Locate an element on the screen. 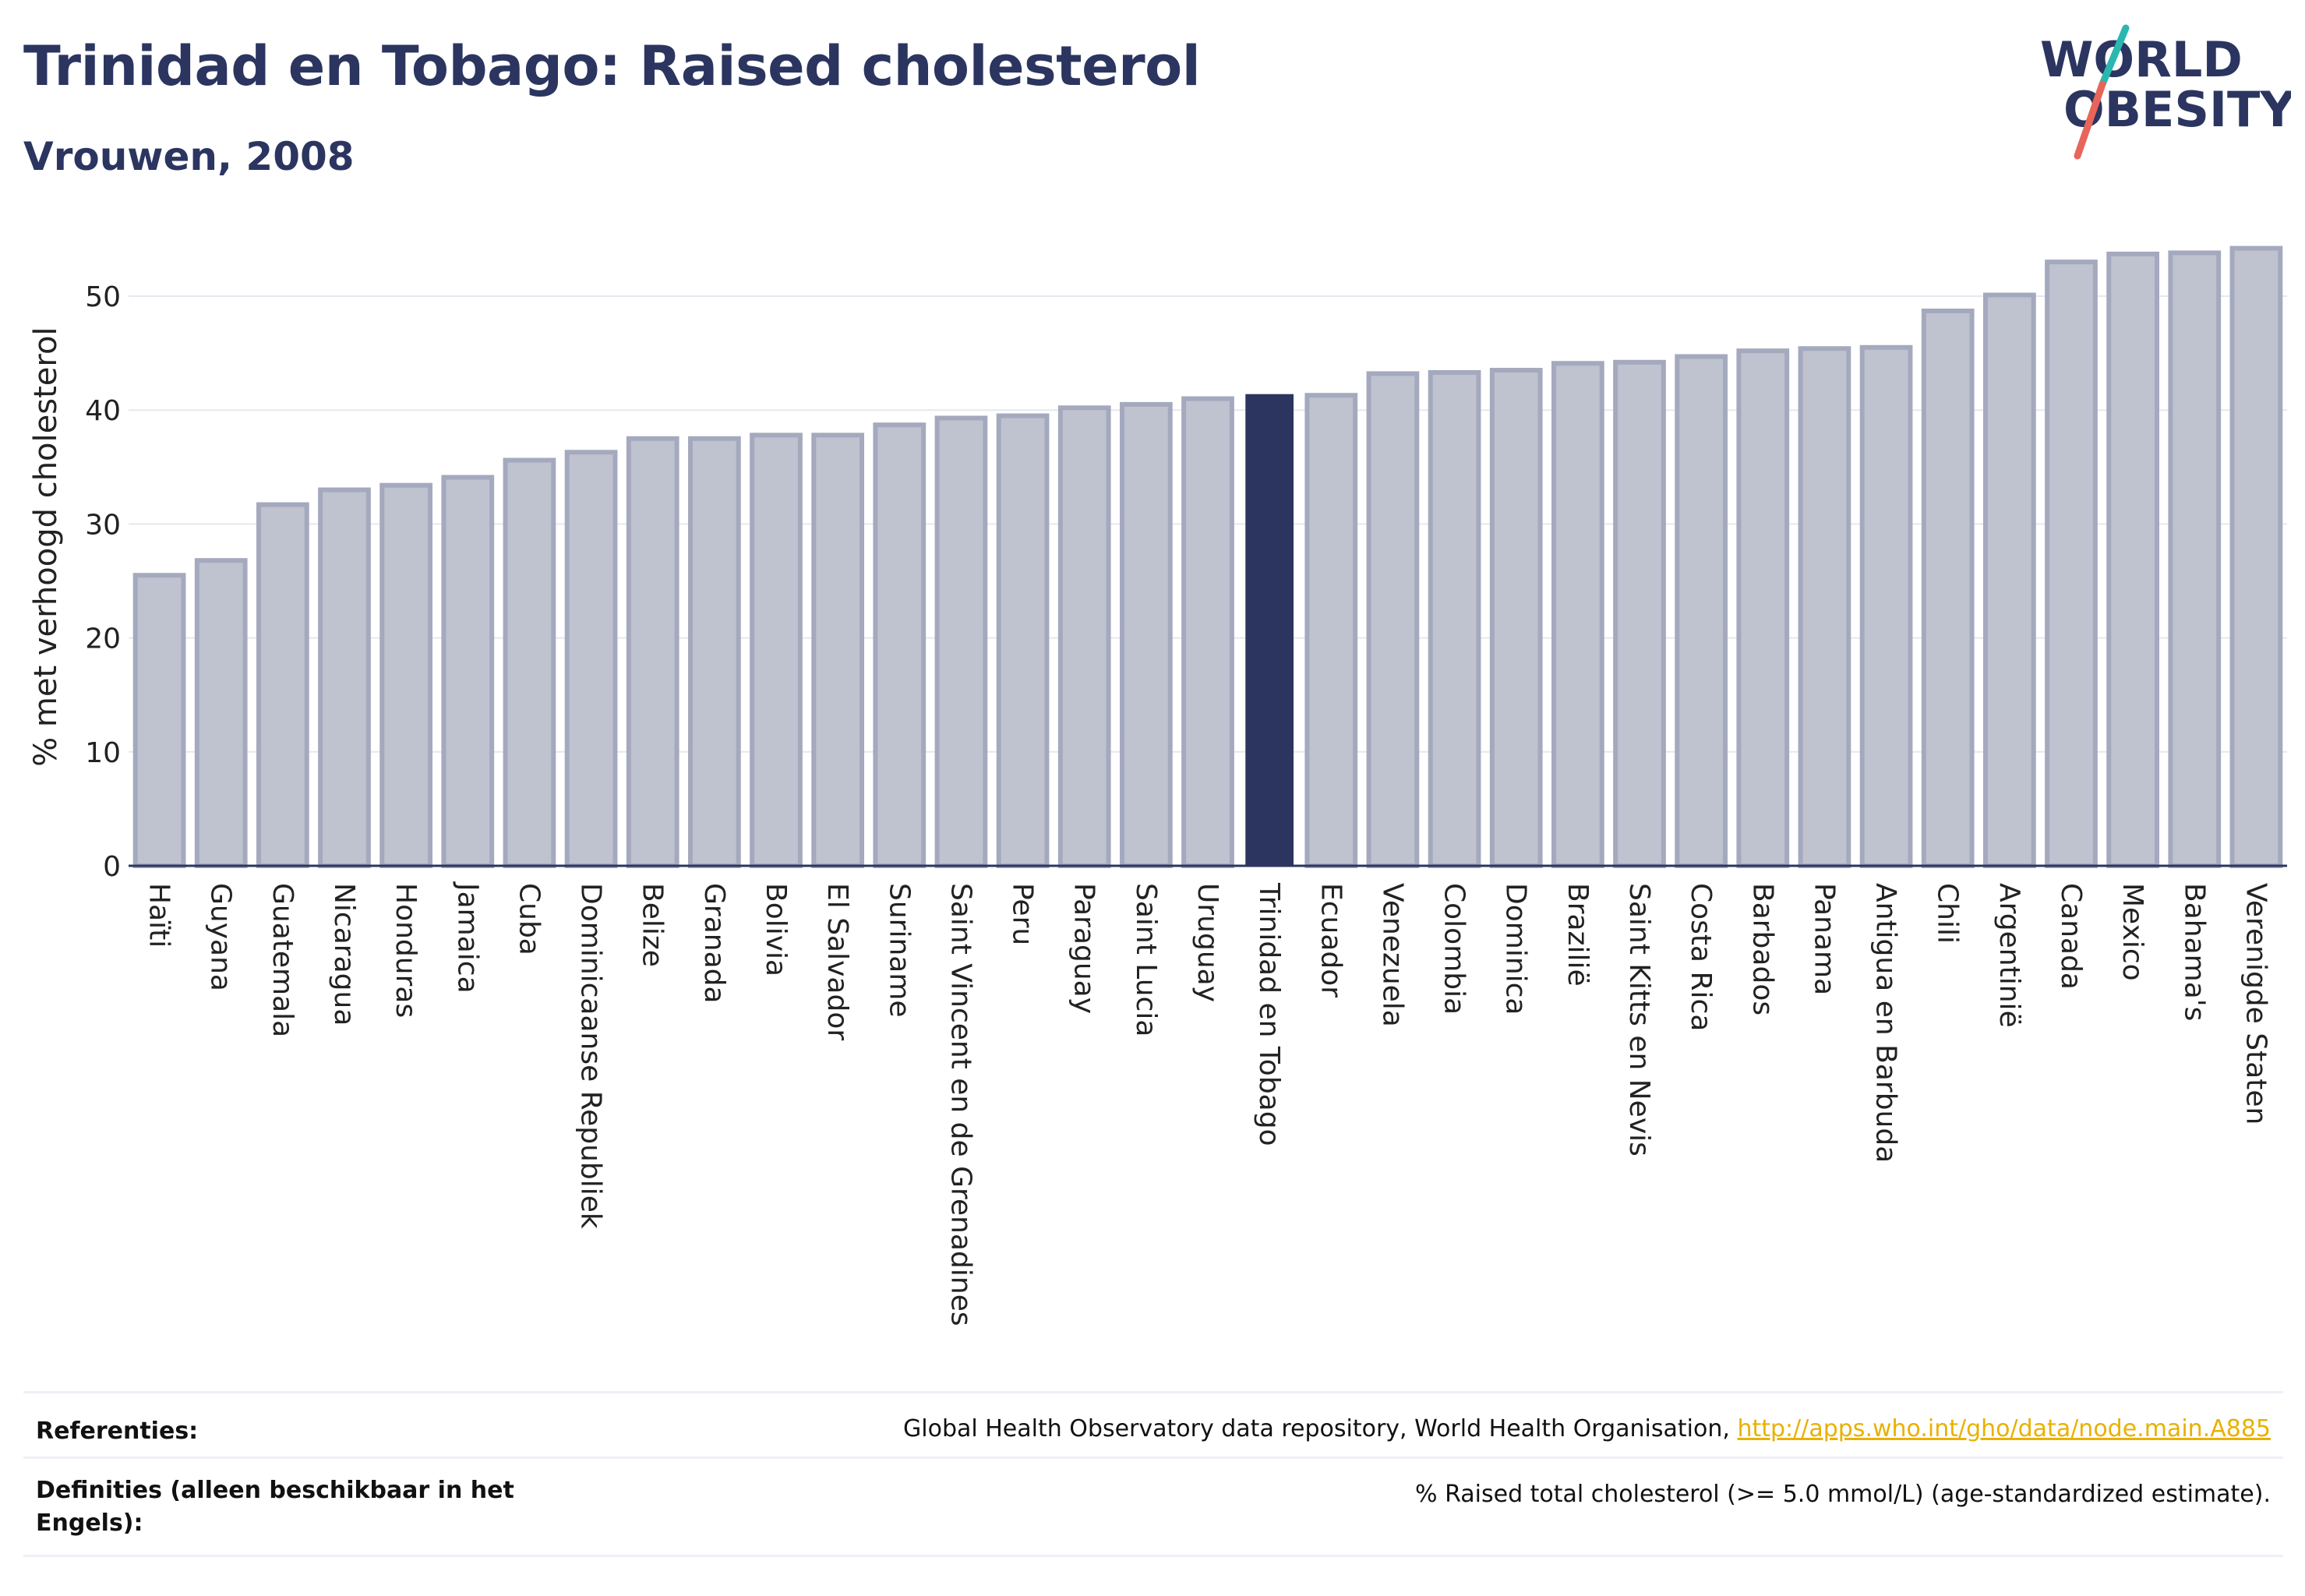  x-tick-label: Guyana is located at coordinates (221, 937).